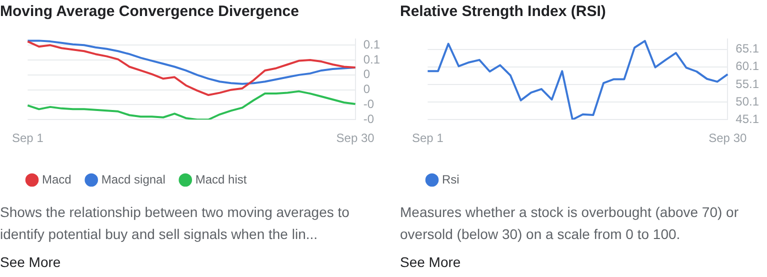 Image resolution: width=767 pixels, height=277 pixels. Describe the element at coordinates (748, 49) in the screenshot. I see `y-tick-label: 65.1` at that location.